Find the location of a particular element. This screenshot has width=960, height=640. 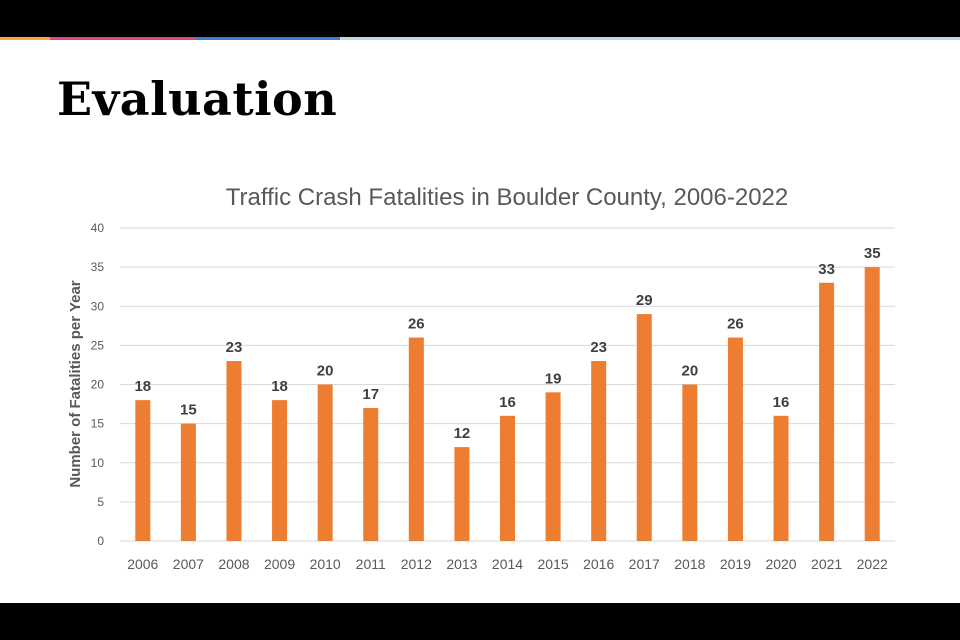

slide-title: Evaluation is located at coordinates (197, 99).